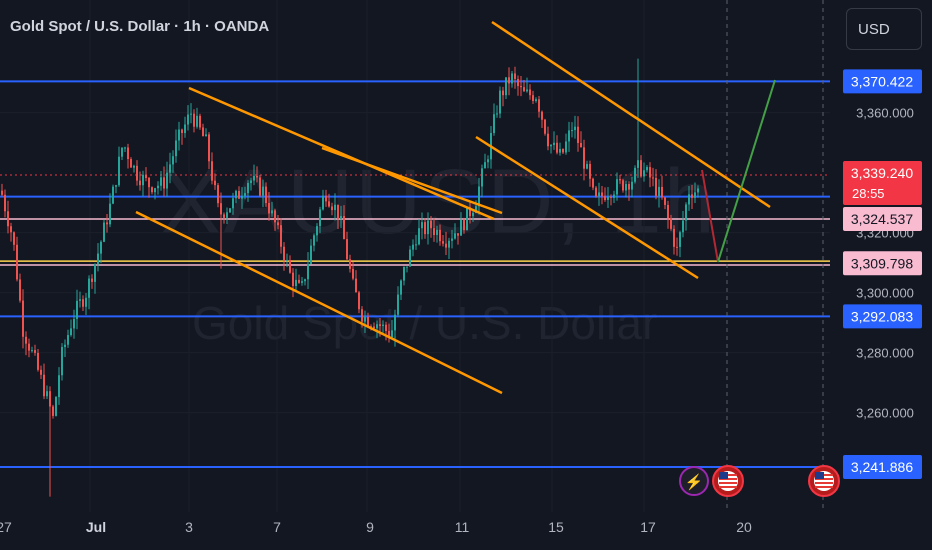 This screenshot has height=550, width=932. What do you see at coordinates (884, 29) in the screenshot?
I see `currency-button: USD` at bounding box center [884, 29].